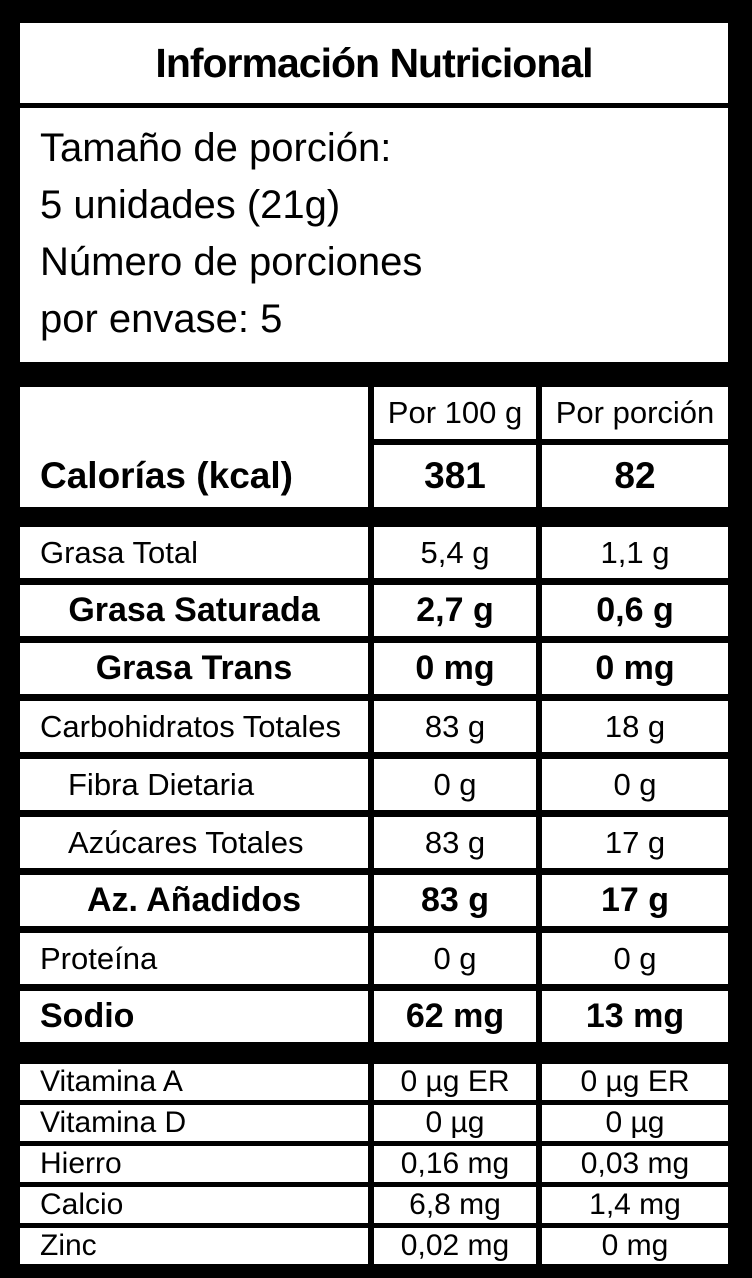 This screenshot has width=752, height=1278. Describe the element at coordinates (194, 610) in the screenshot. I see `nutrient-name-cell: Grasa Saturada` at that location.